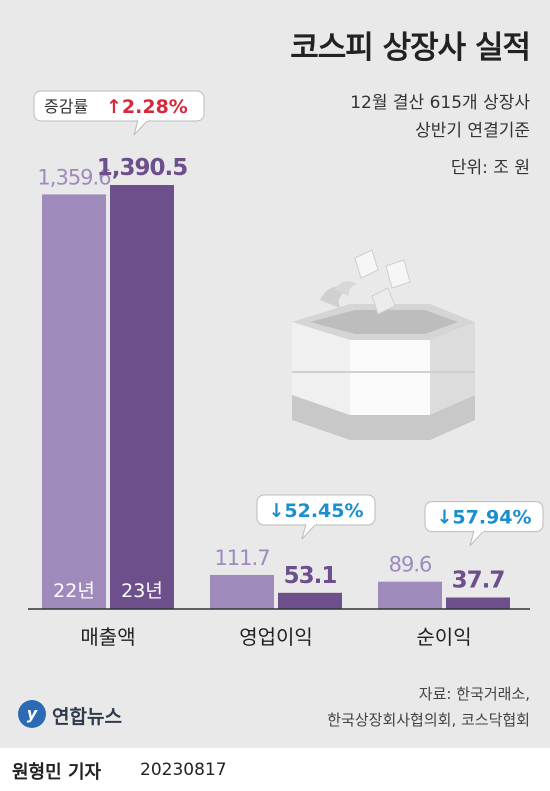 The image size is (550, 791). What do you see at coordinates (183, 770) in the screenshot?
I see `date: 20230817` at bounding box center [183, 770].